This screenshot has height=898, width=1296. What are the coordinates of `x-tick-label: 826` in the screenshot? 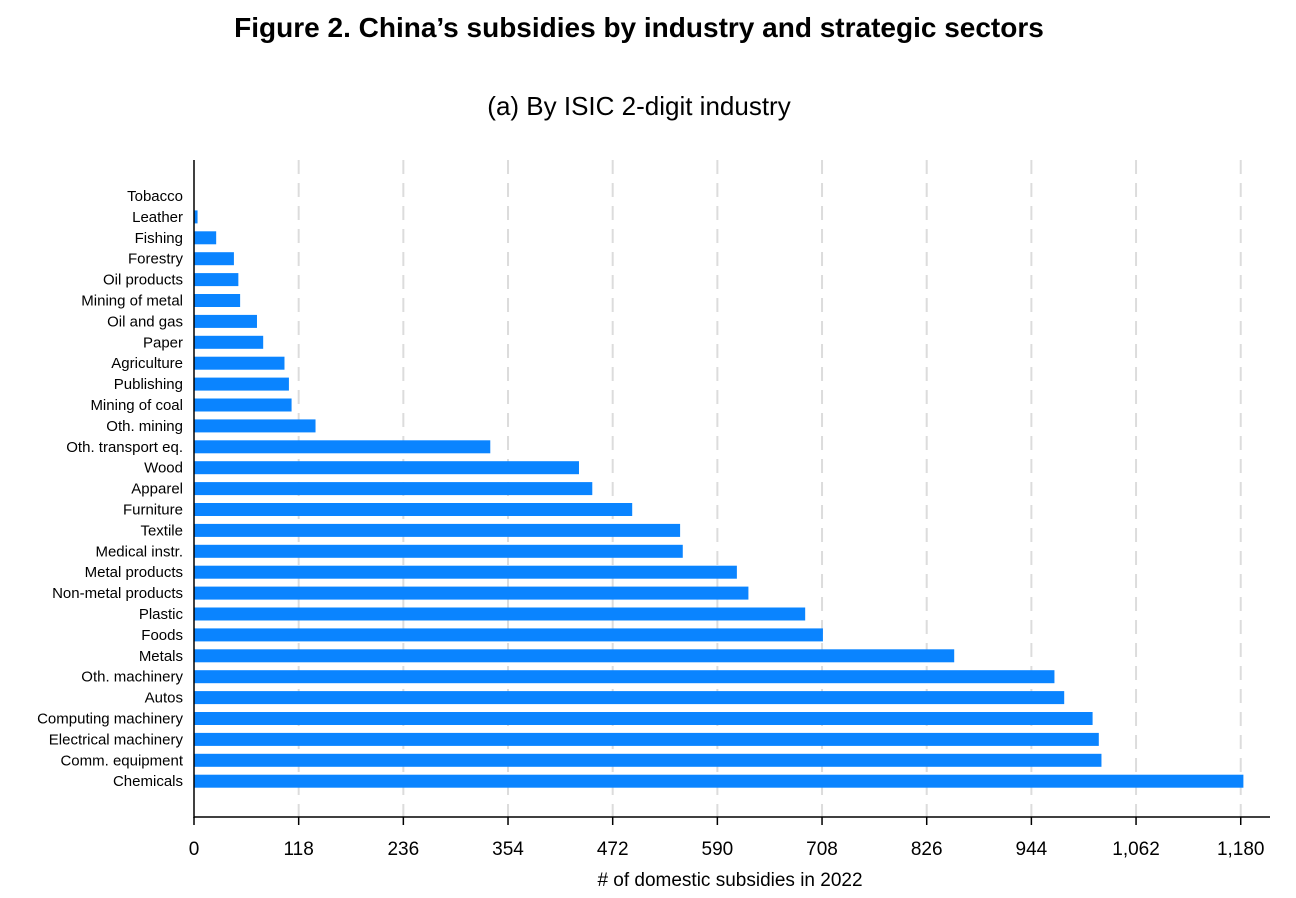 It's located at (927, 849).